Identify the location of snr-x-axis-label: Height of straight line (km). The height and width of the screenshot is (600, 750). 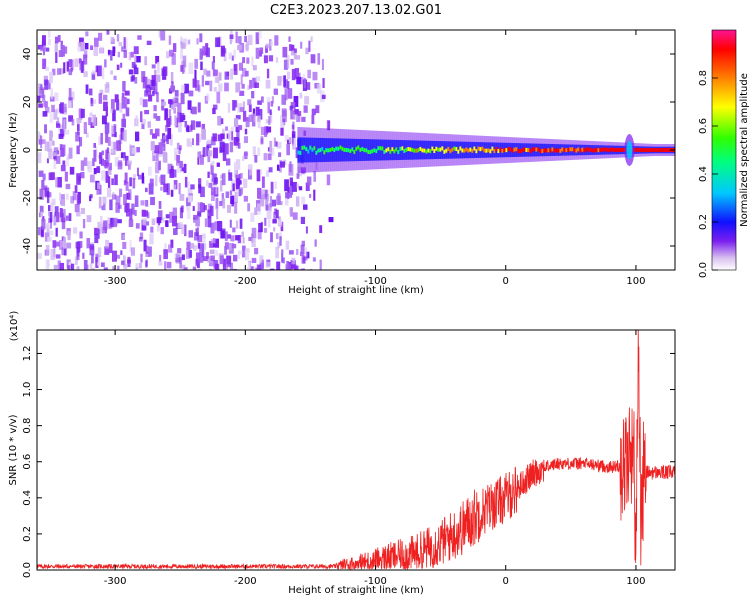
(356, 590).